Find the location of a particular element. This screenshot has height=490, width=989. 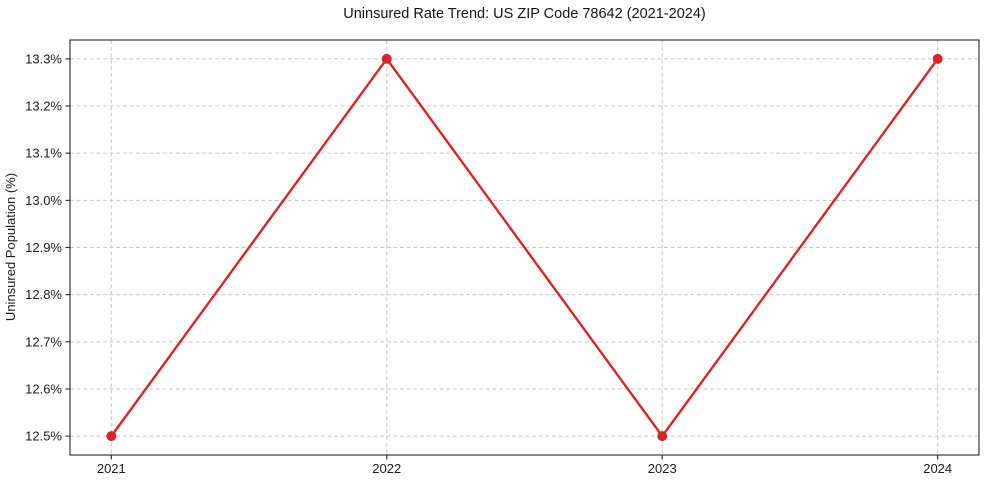

y-tick-label: 13.0% is located at coordinates (43, 200).